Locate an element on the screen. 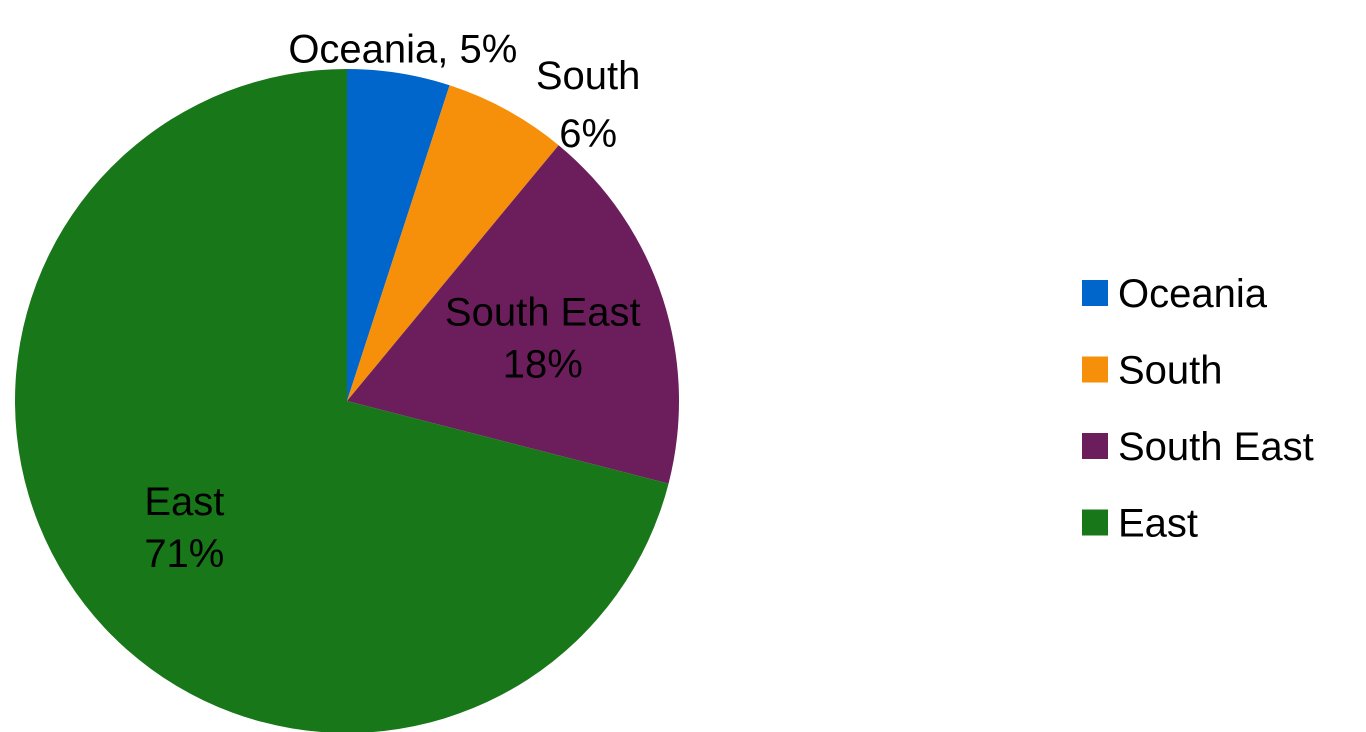 This screenshot has height=732, width=1366. legend-label-oceania: Oceania is located at coordinates (1193, 294).